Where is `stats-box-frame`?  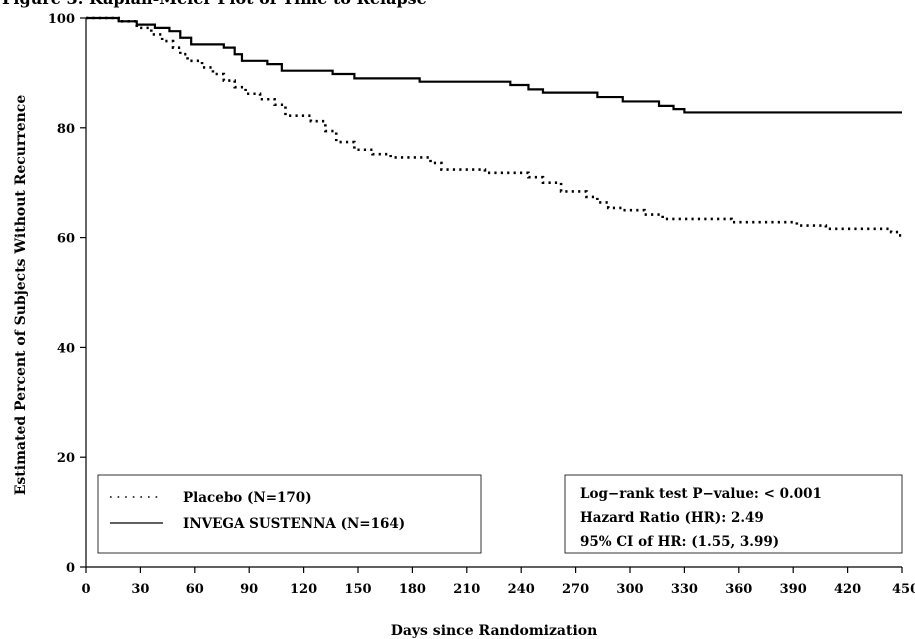
stats-box-frame is located at coordinates (733, 514).